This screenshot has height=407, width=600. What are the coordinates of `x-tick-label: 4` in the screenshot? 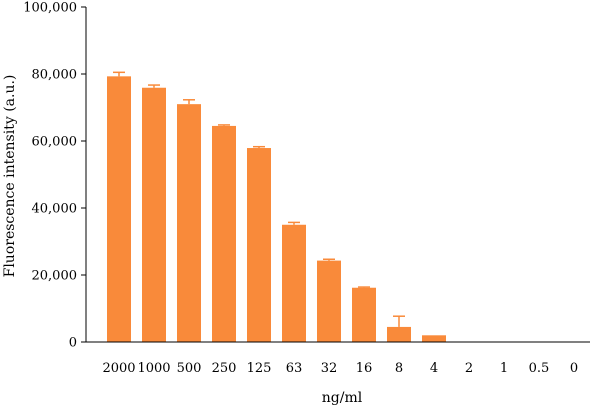 It's located at (434, 368).